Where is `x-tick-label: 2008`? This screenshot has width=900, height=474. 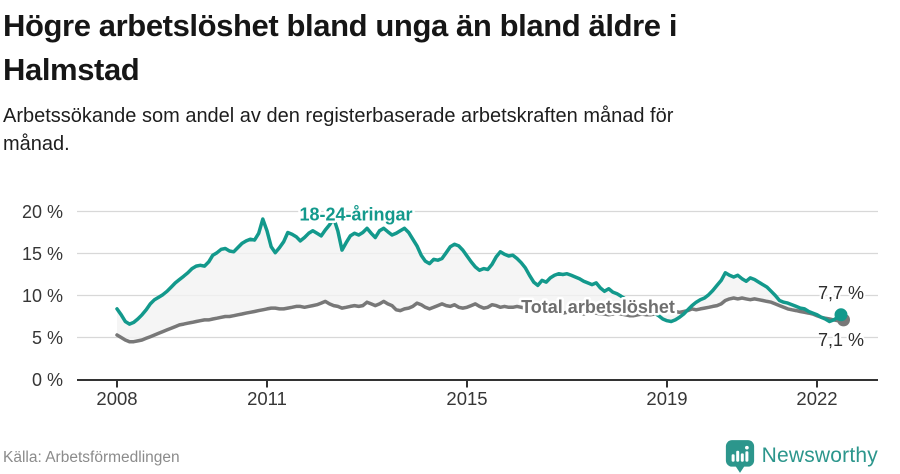 x-tick-label: 2008 is located at coordinates (116, 398).